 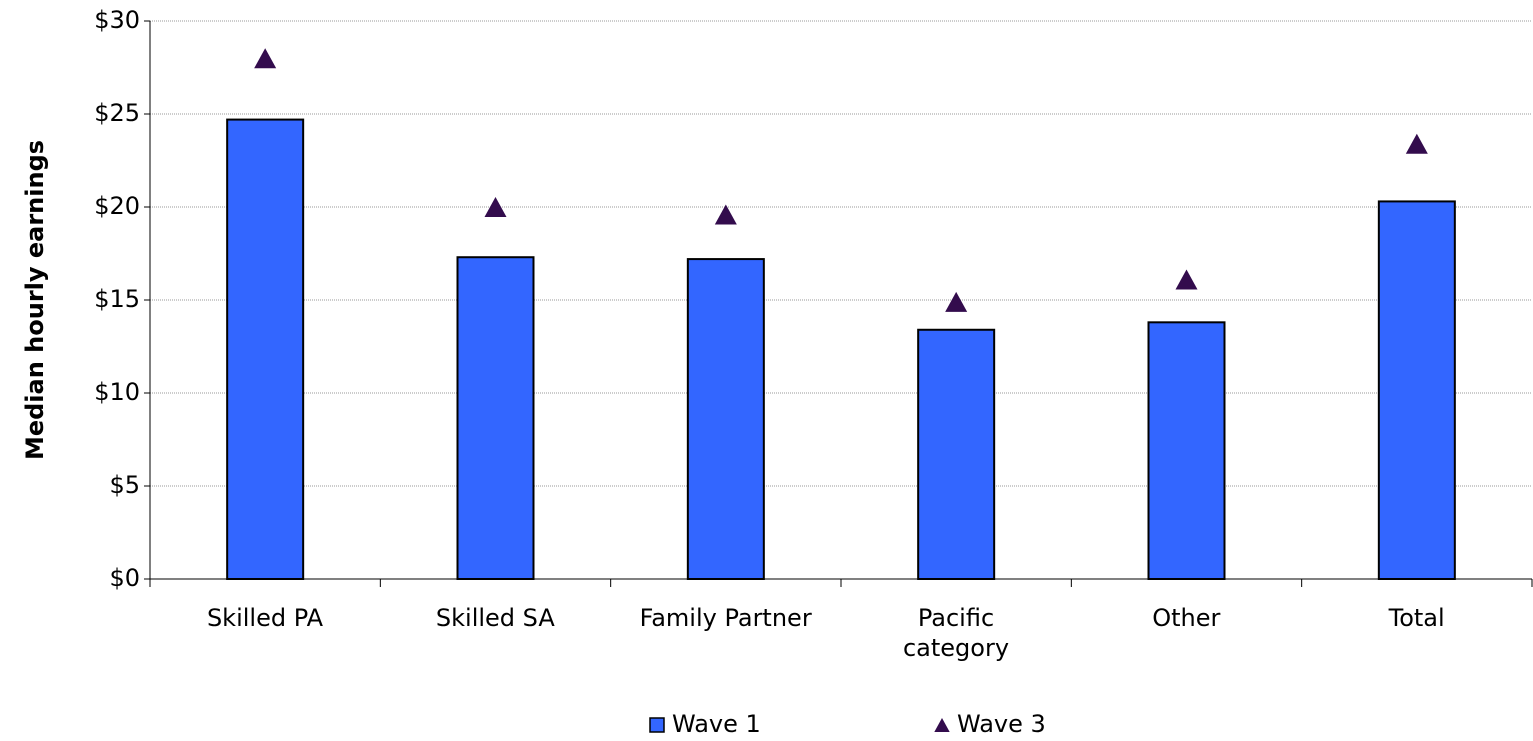 What do you see at coordinates (117, 20) in the screenshot?
I see `y-tick-label: $30` at bounding box center [117, 20].